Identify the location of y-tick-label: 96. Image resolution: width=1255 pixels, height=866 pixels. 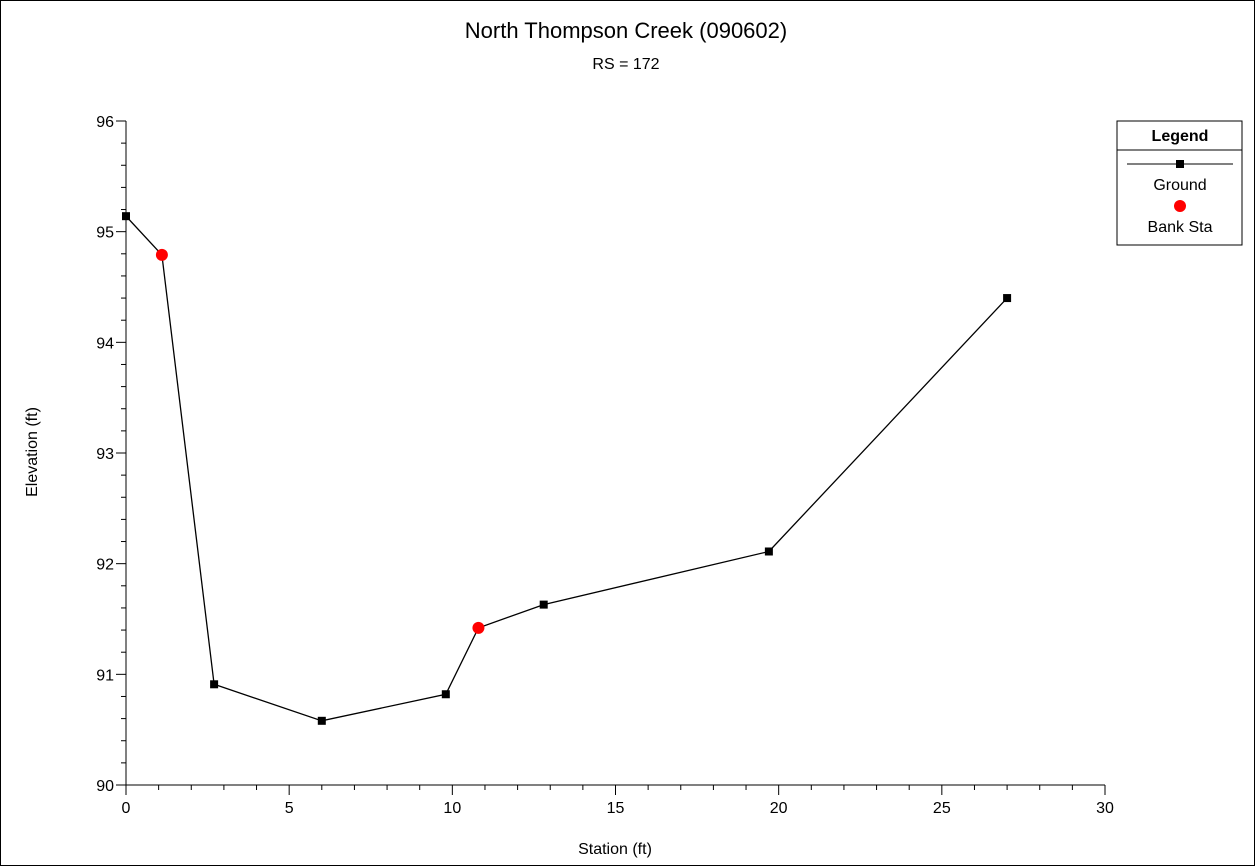
(105, 122).